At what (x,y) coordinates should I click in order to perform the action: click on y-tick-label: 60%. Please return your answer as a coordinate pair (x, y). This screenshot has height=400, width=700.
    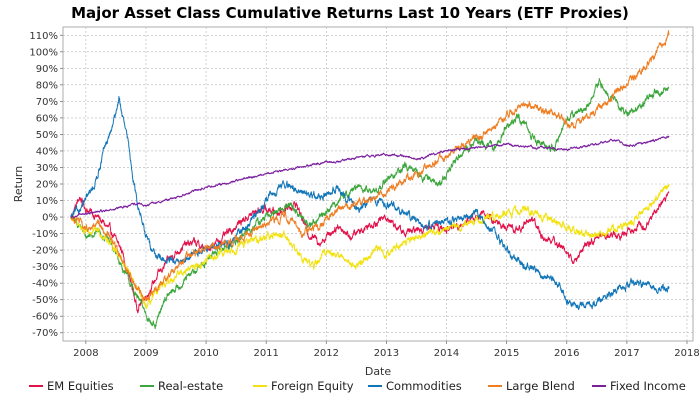
    Looking at the image, I should click on (47, 118).